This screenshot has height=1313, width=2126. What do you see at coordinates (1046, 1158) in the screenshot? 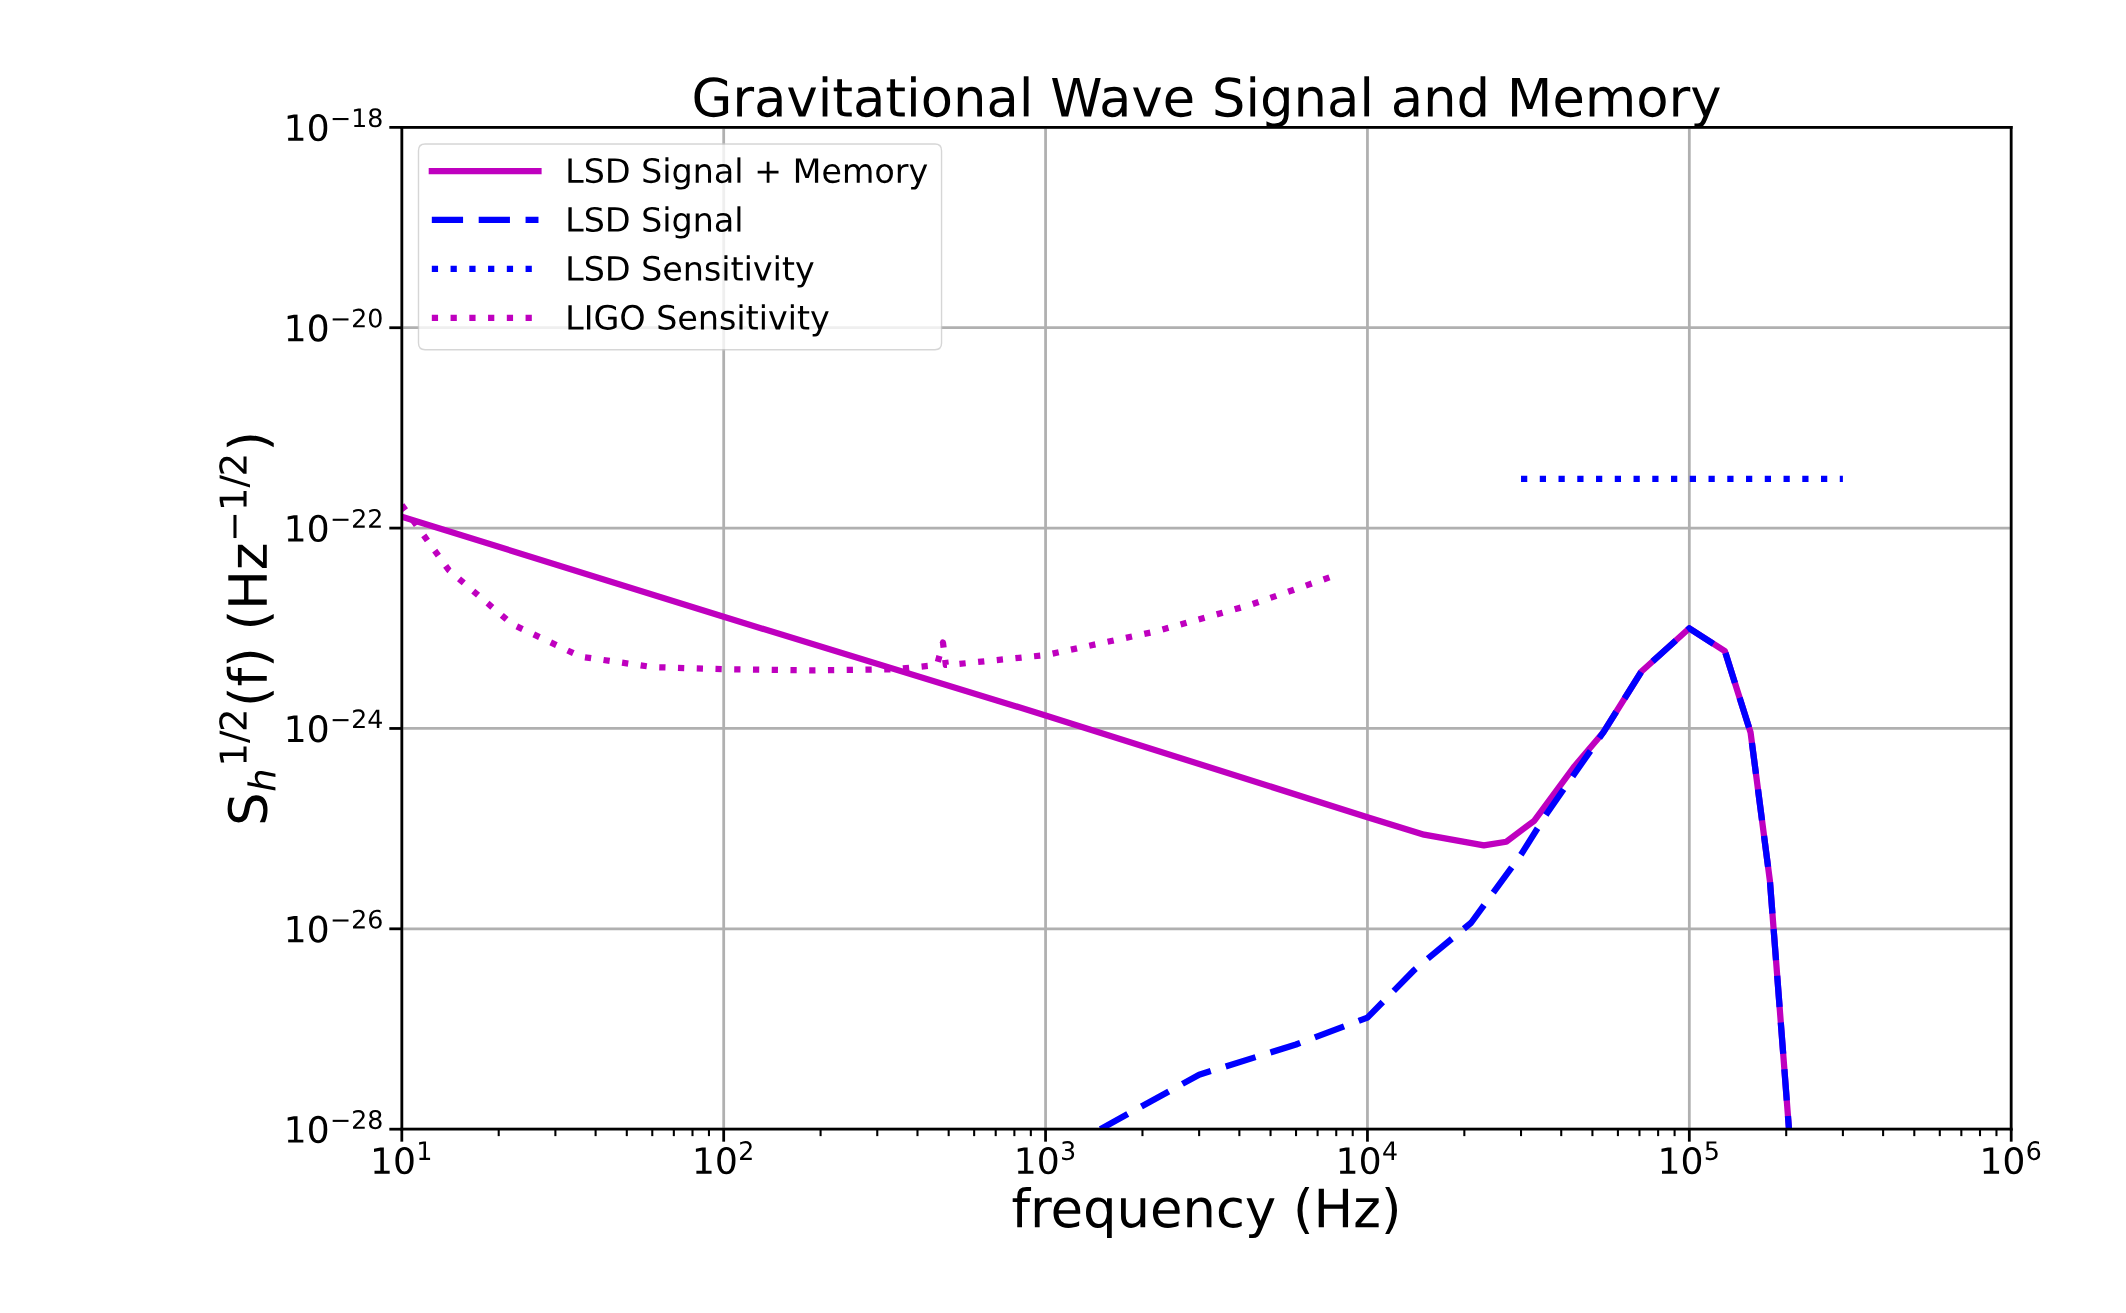
I see `x-tick-label: 10$^{3}$` at bounding box center [1046, 1158].